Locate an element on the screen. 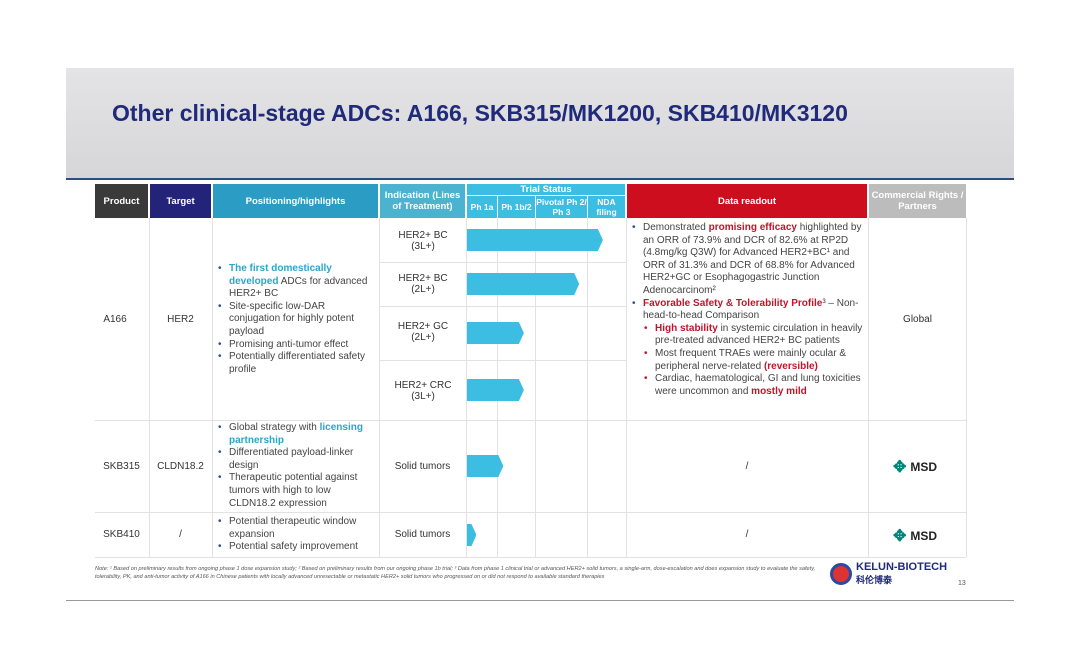 The width and height of the screenshot is (1080, 668). header-positioning: Positioning/highlights is located at coordinates (295, 201).